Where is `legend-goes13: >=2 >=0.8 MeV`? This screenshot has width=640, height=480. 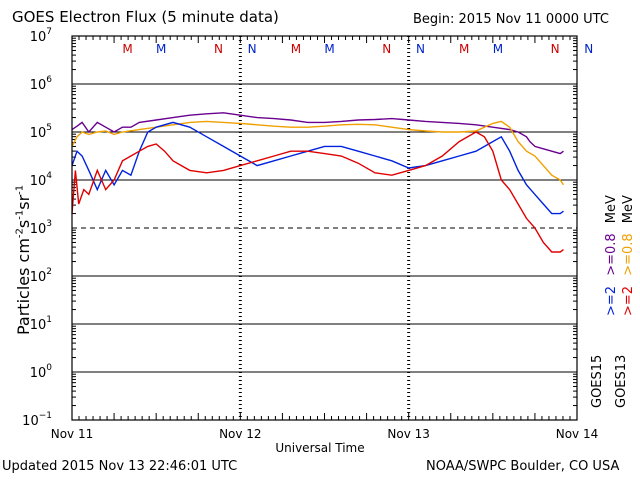
legend-goes13: >=2 >=0.8 MeV is located at coordinates (628, 255).